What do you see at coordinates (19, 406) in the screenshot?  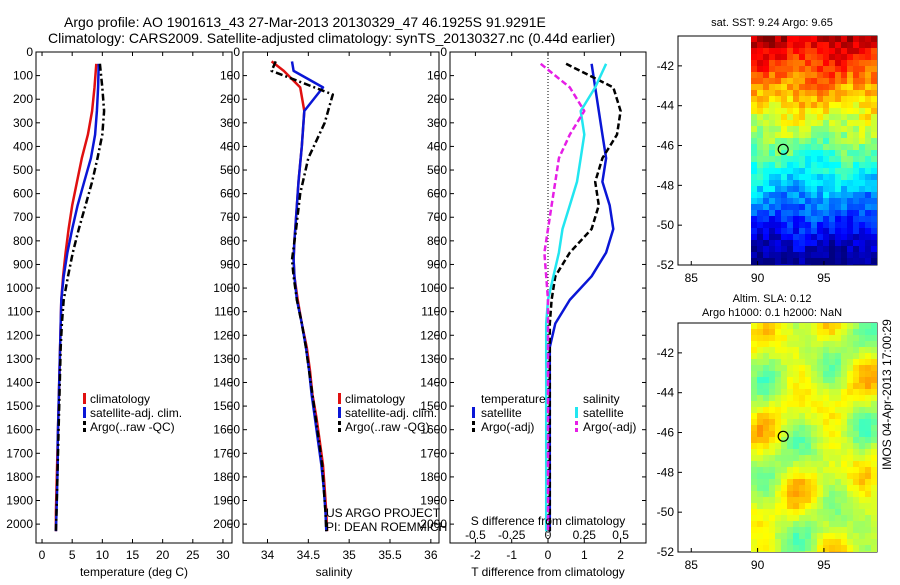 I see `y-tick-label: 1500` at bounding box center [19, 406].